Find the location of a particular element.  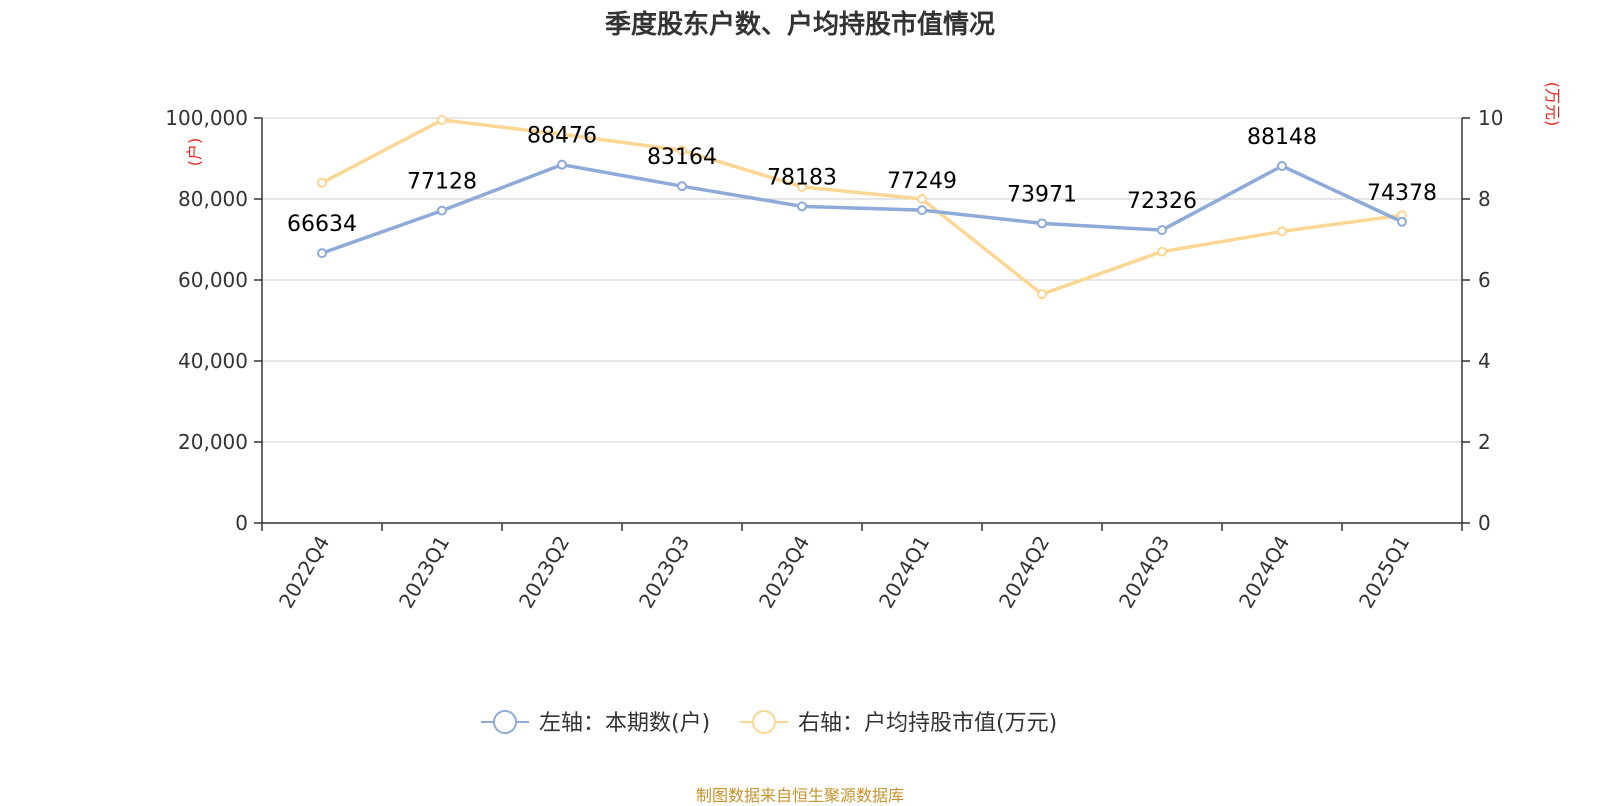

data-label: 73971 is located at coordinates (1042, 194).